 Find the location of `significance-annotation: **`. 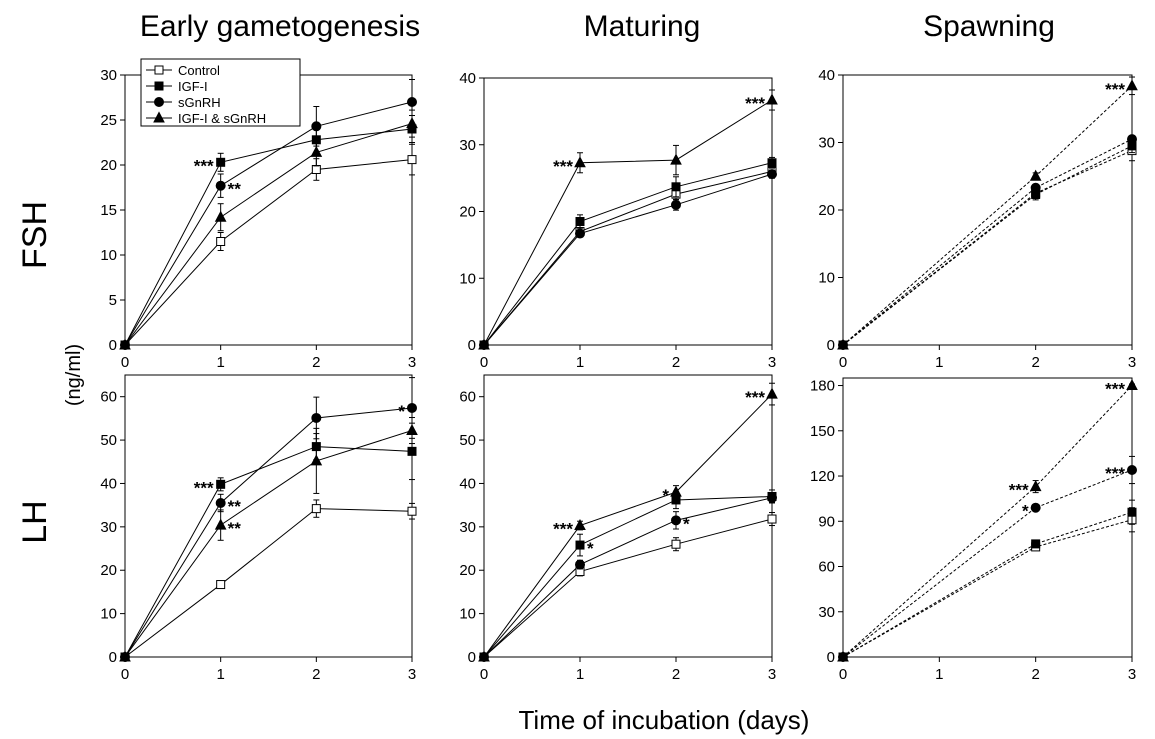

significance-annotation: ** is located at coordinates (235, 506).